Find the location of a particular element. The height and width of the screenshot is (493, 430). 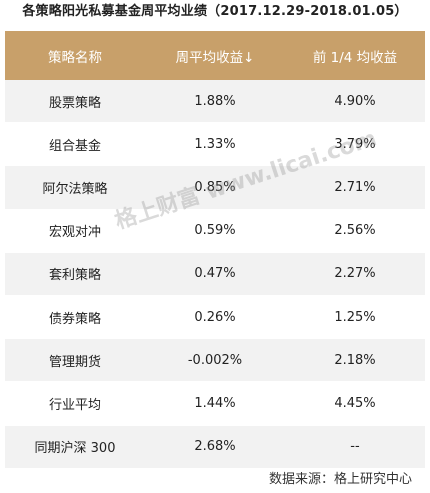

weekly-return: 1.44% is located at coordinates (215, 403).